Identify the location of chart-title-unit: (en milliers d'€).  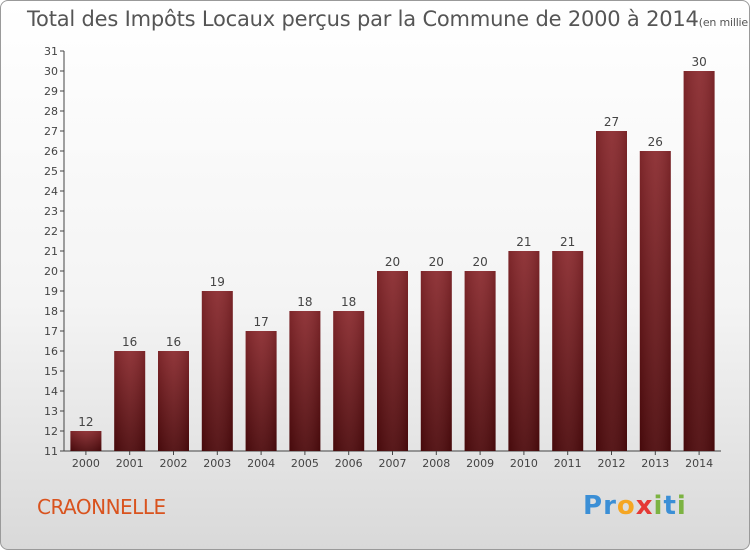
(723, 22).